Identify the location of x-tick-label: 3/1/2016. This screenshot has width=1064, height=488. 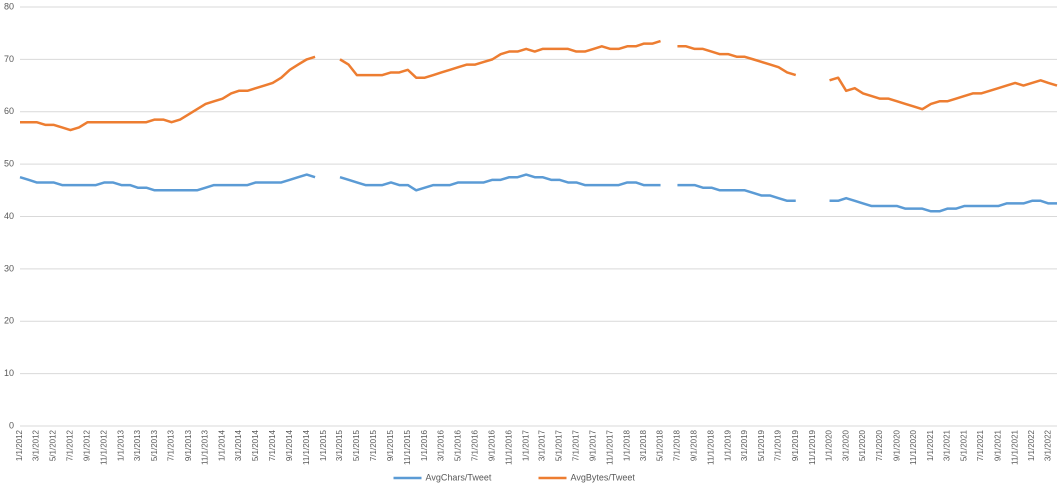
(441, 445).